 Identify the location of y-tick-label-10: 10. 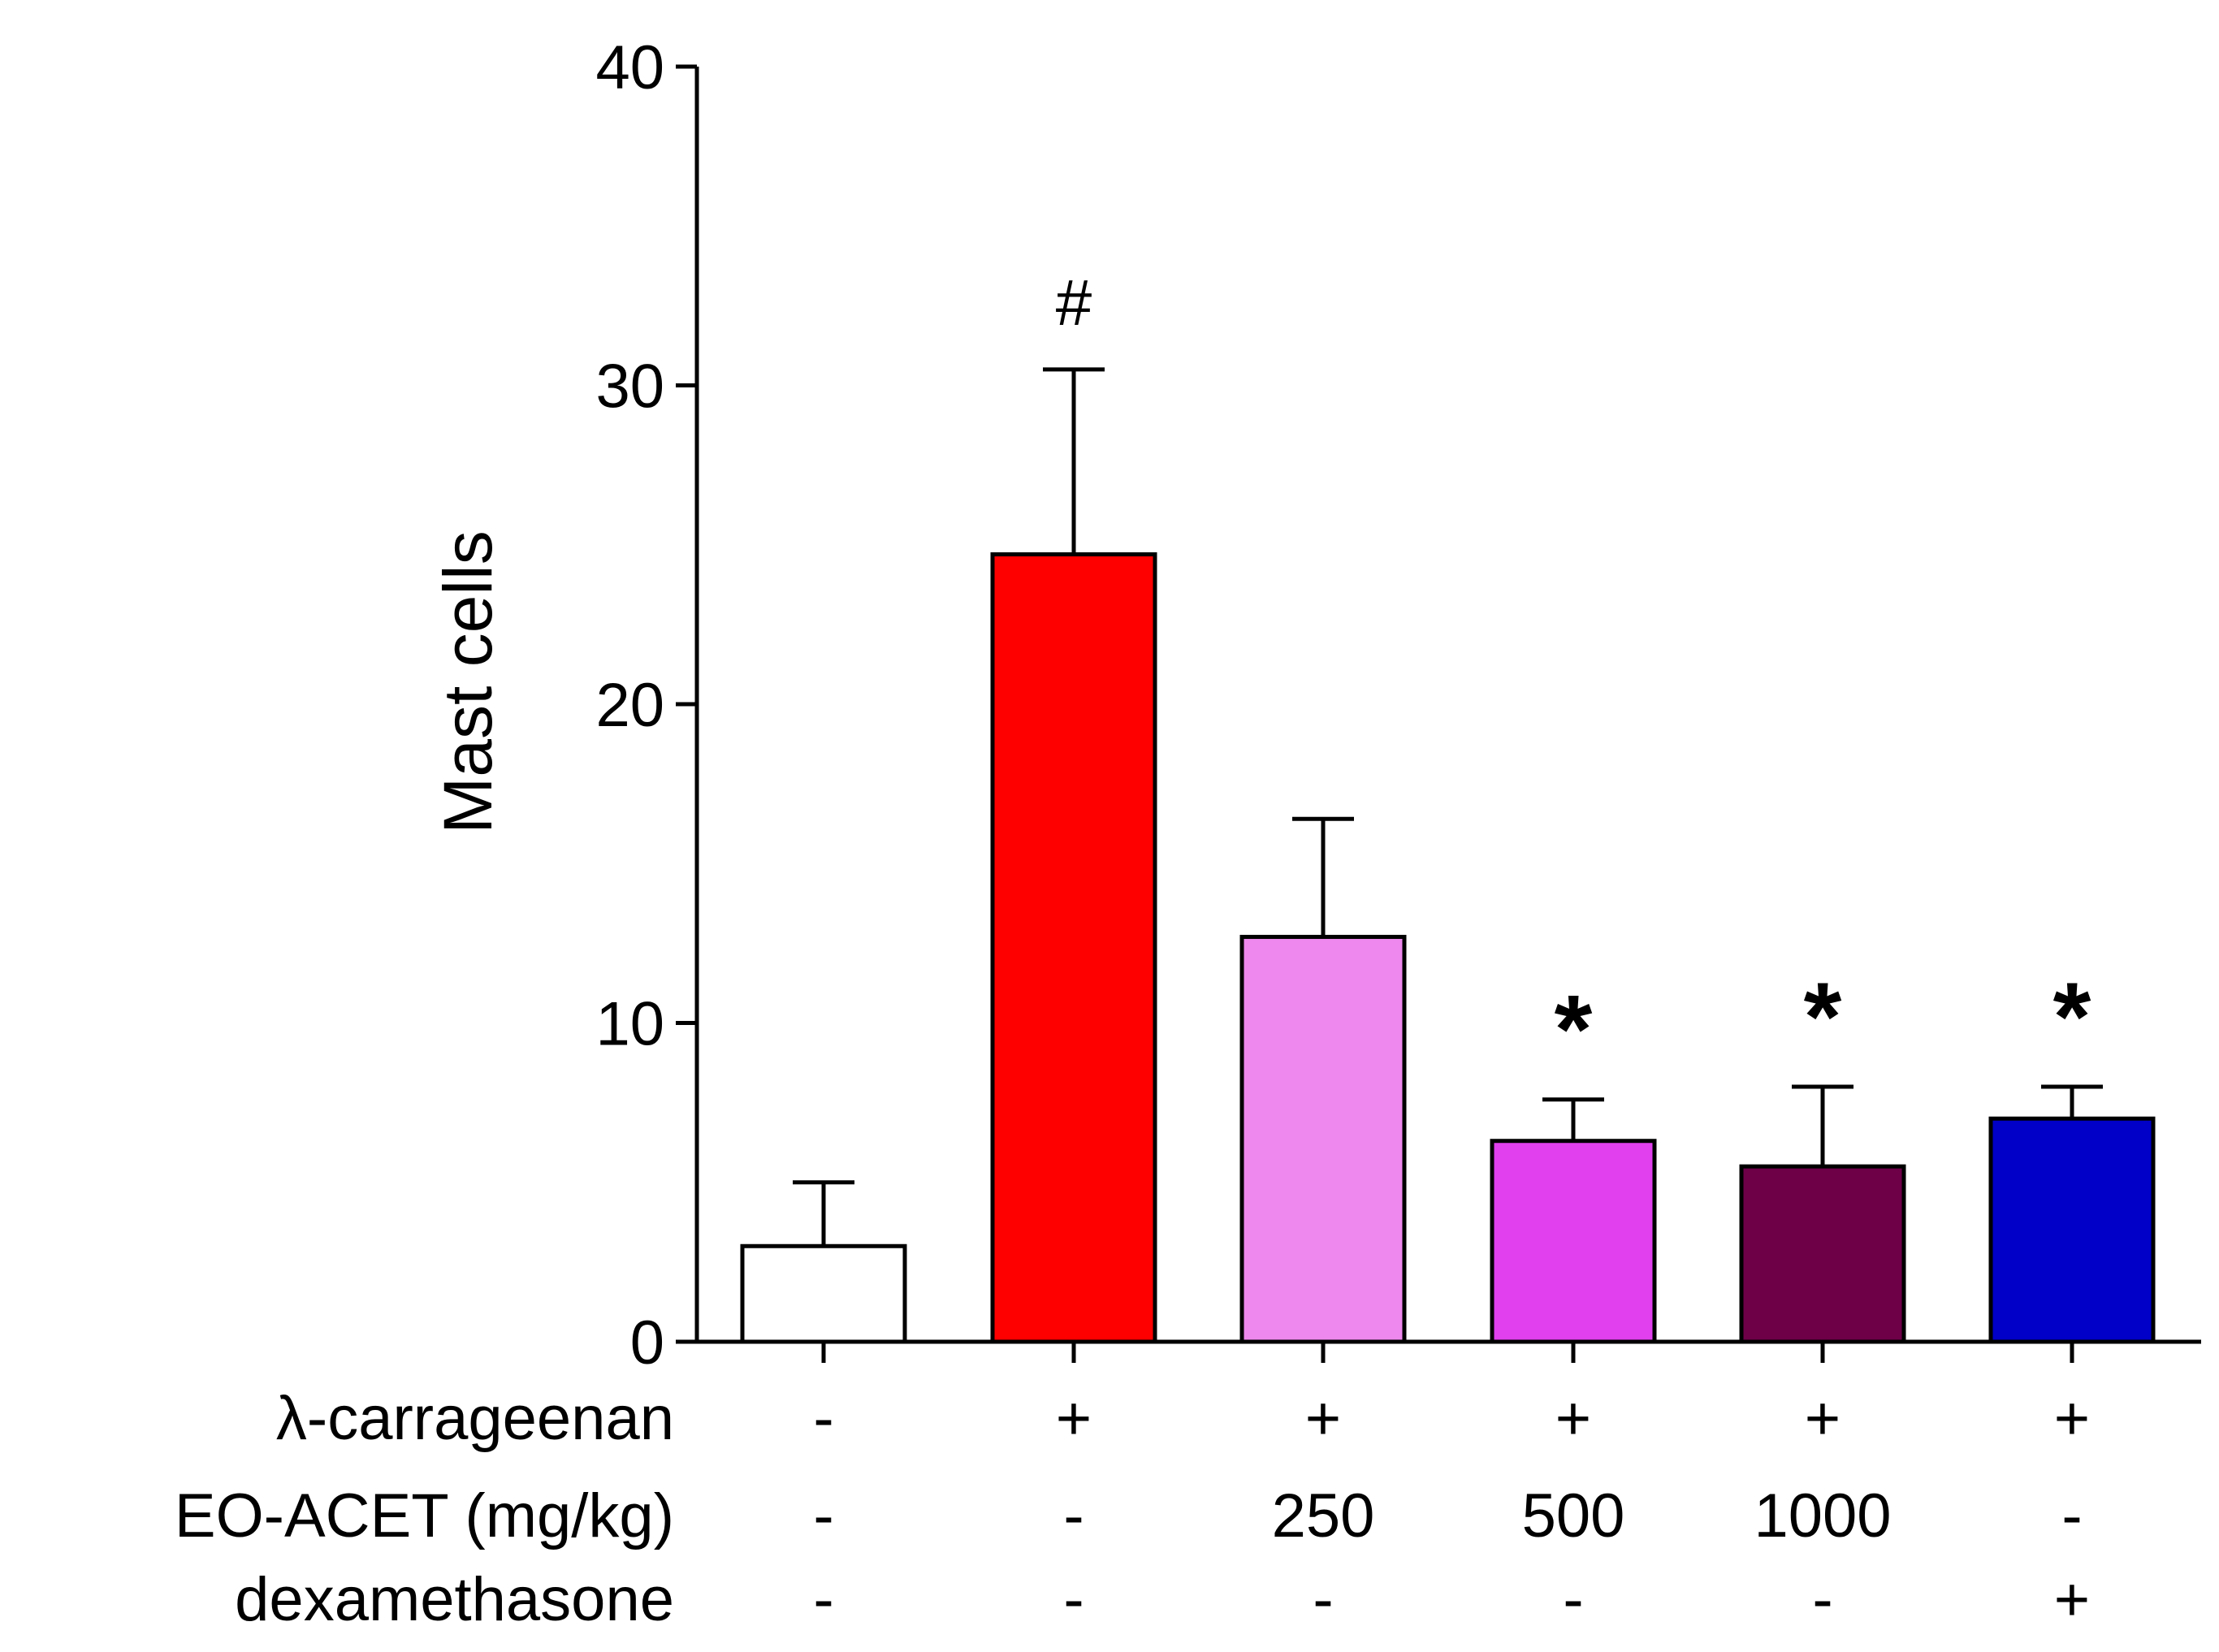
(629, 1024).